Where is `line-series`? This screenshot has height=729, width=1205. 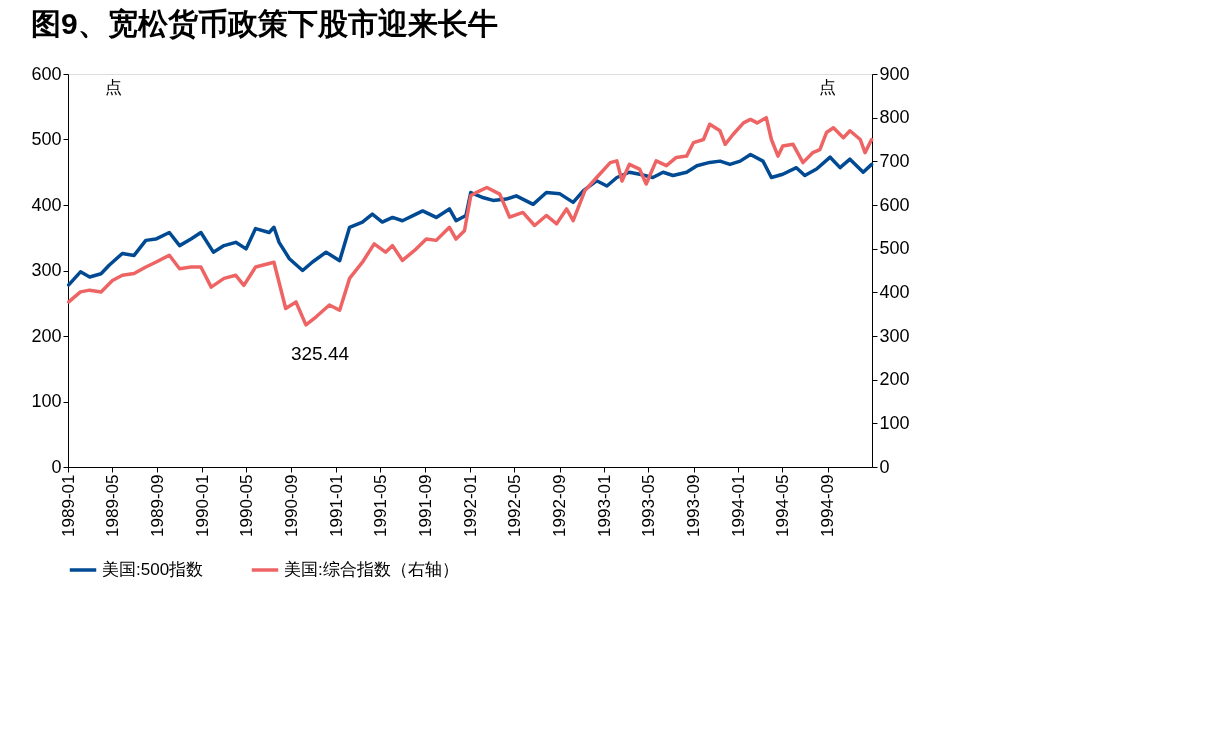 line-series is located at coordinates (470, 219).